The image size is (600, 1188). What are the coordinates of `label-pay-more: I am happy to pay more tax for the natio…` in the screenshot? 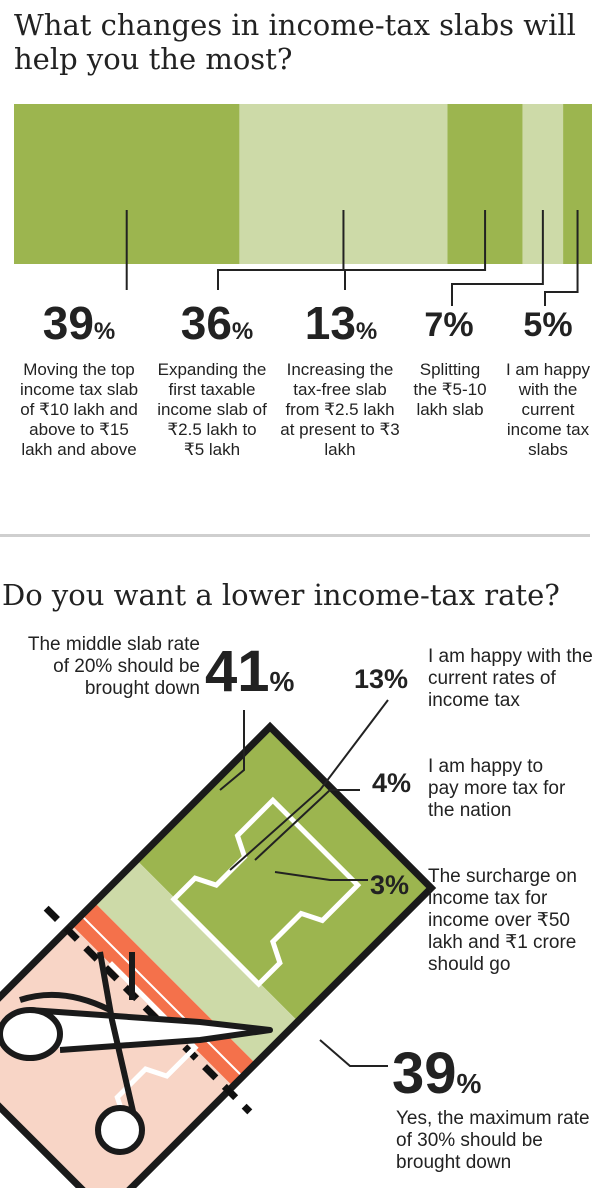 It's located at (497, 788).